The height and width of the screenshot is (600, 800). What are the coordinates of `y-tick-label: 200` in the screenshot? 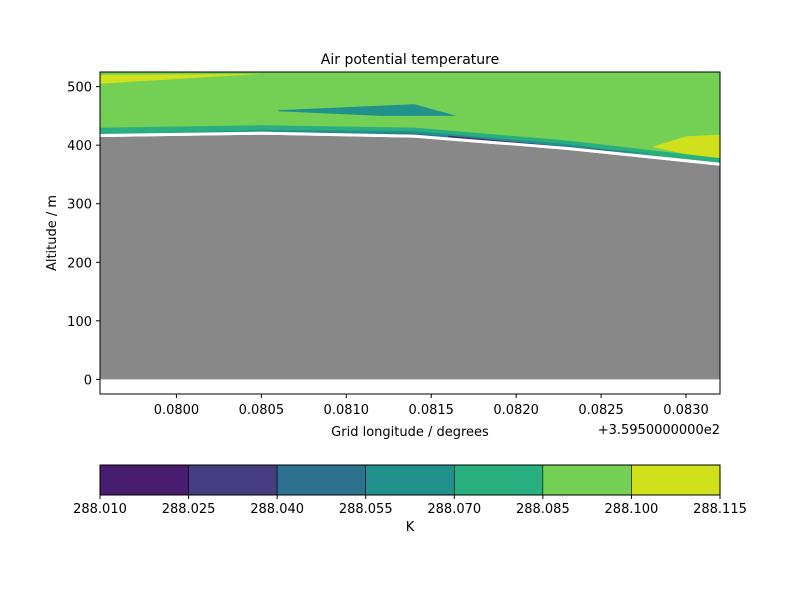 It's located at (79, 263).